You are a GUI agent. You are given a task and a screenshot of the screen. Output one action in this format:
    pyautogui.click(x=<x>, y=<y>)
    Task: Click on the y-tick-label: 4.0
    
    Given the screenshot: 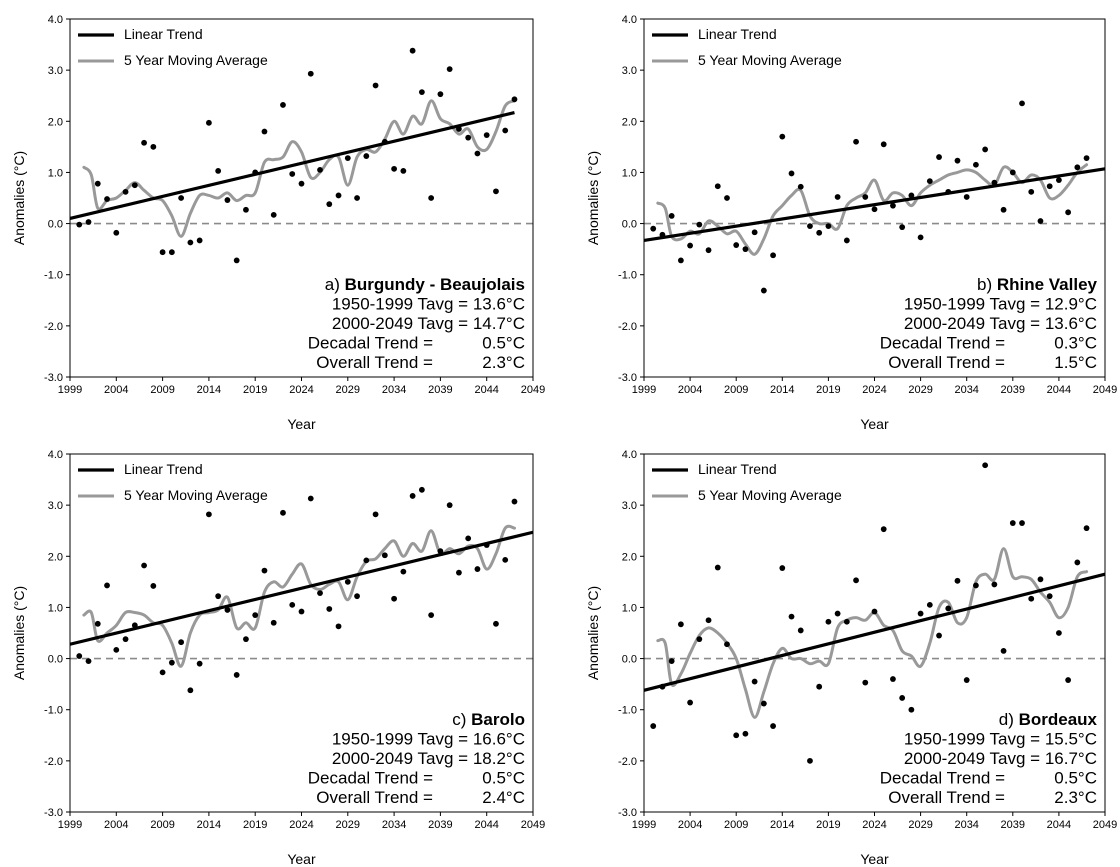 What is the action you would take?
    pyautogui.click(x=629, y=20)
    